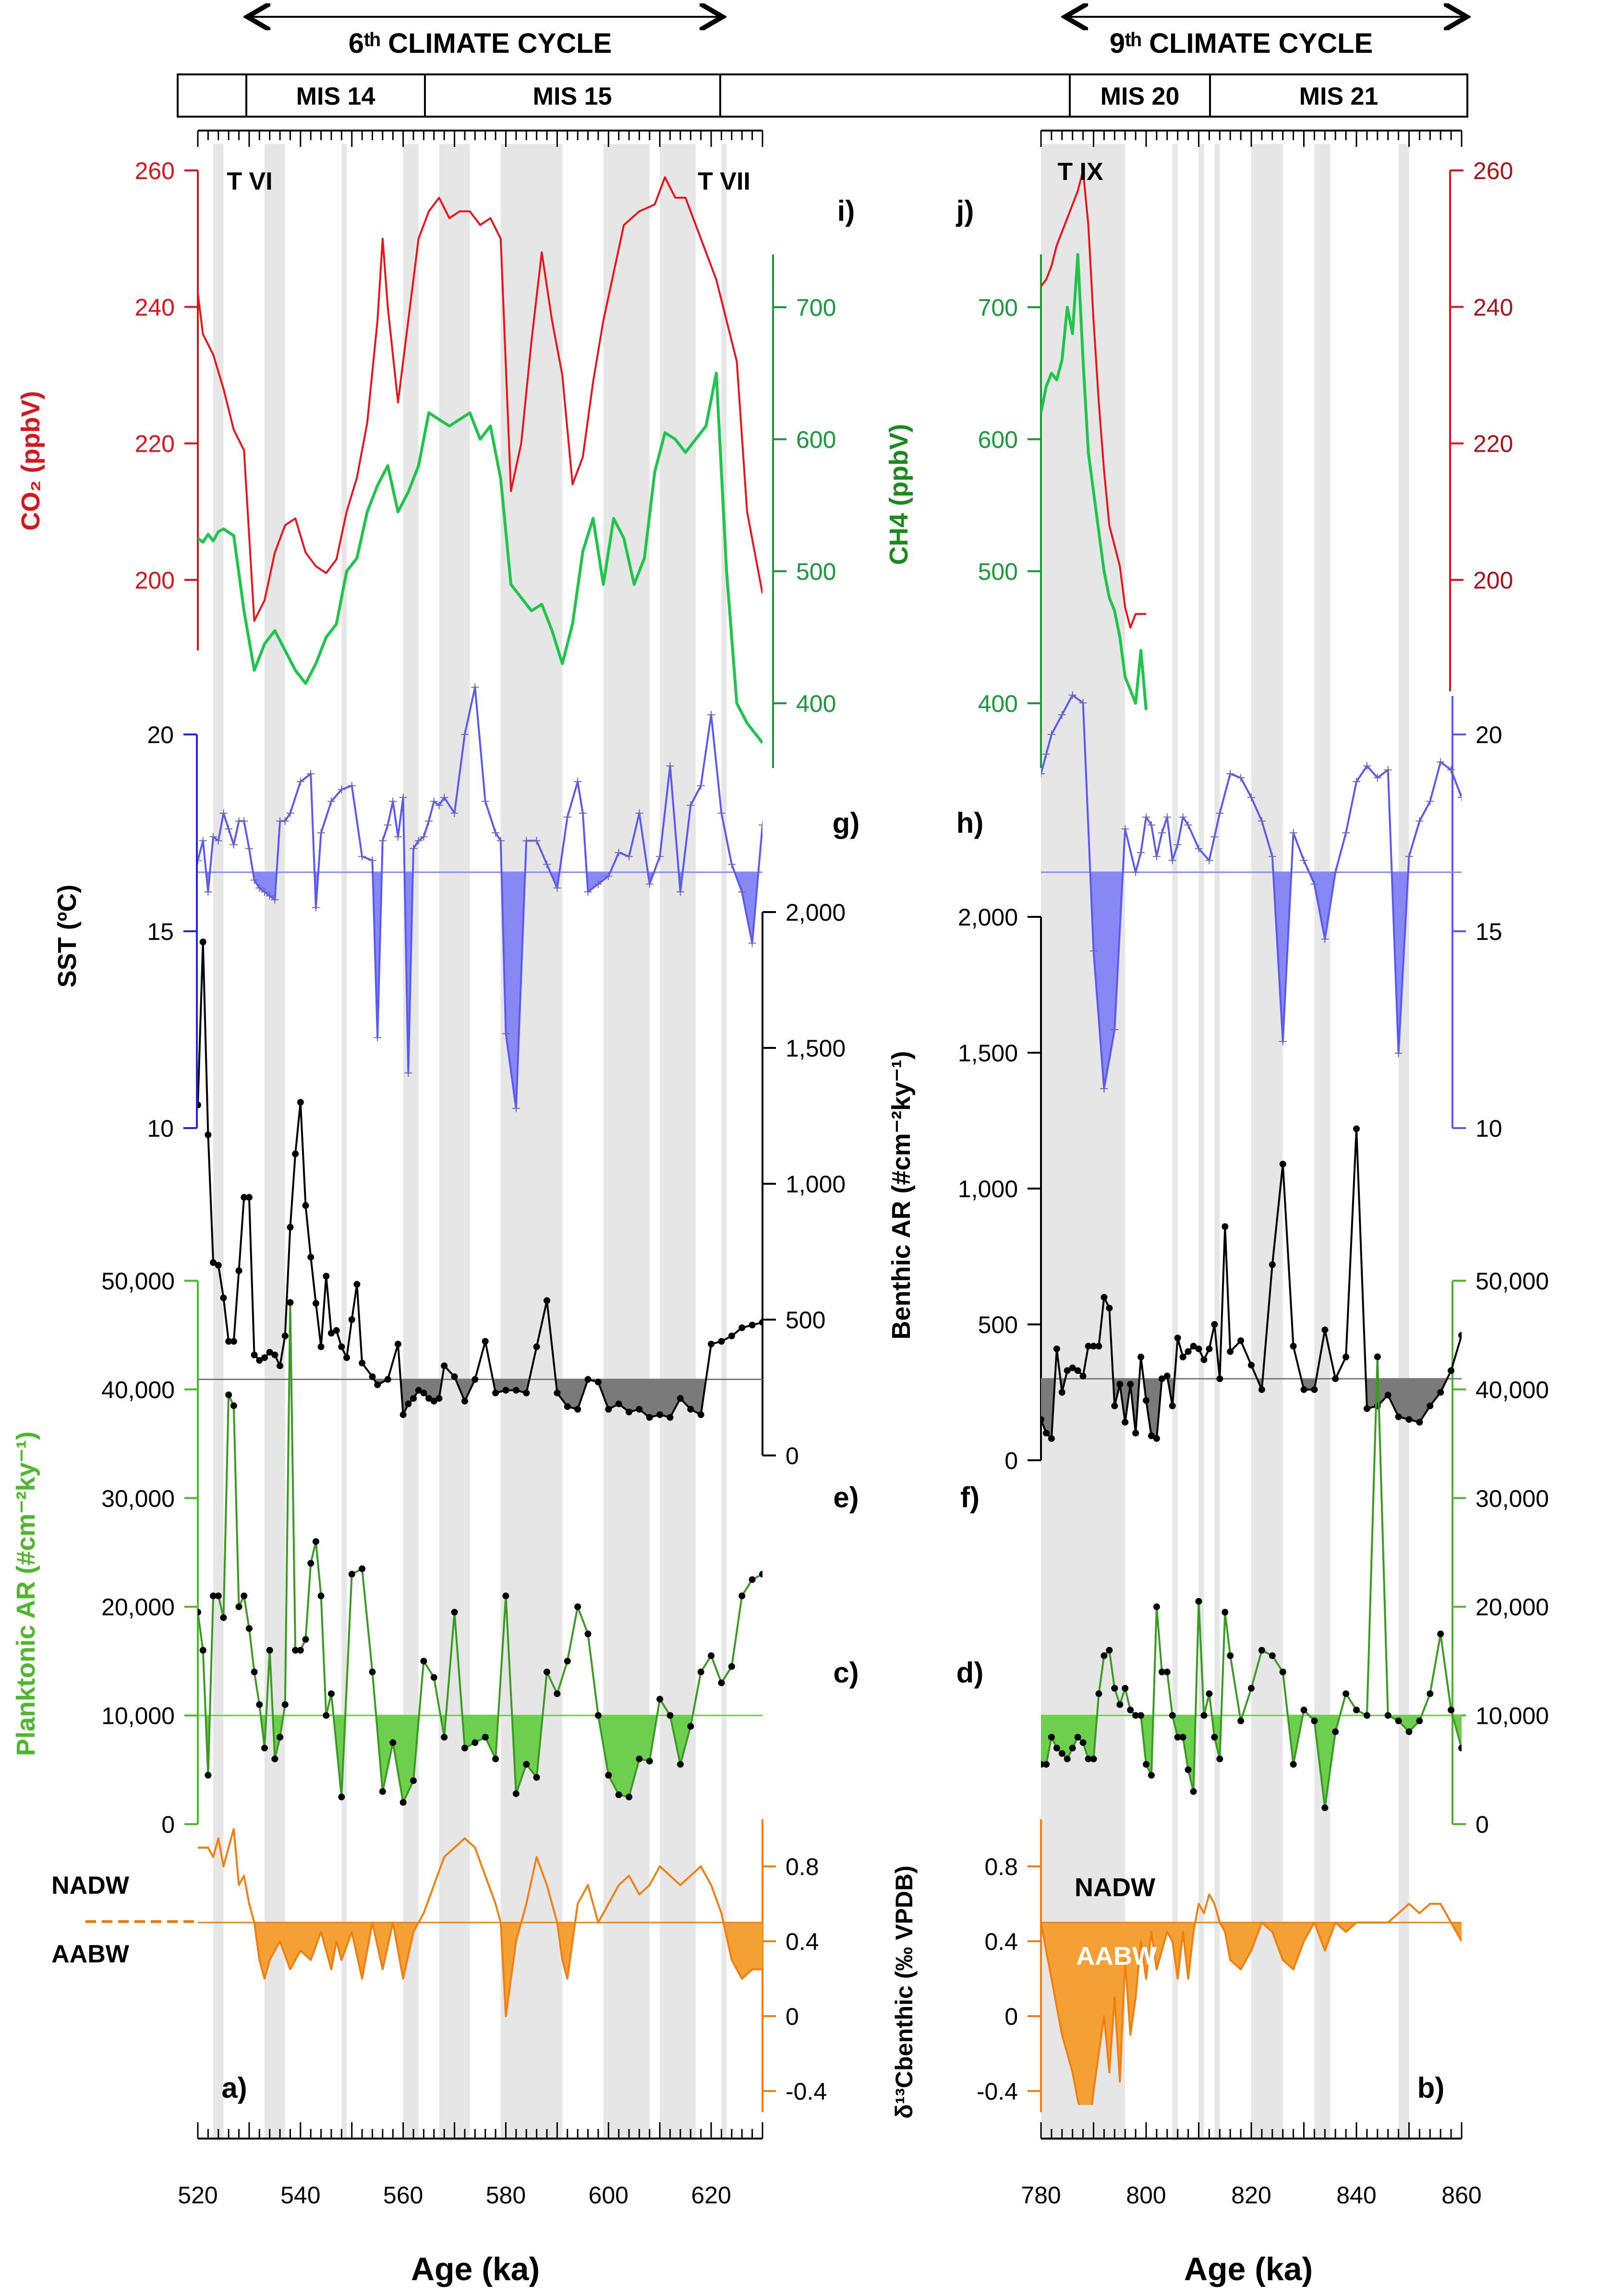 The image size is (1597, 2296). I want to click on ch4-axis-title: CH4 (ppbV), so click(898, 494).